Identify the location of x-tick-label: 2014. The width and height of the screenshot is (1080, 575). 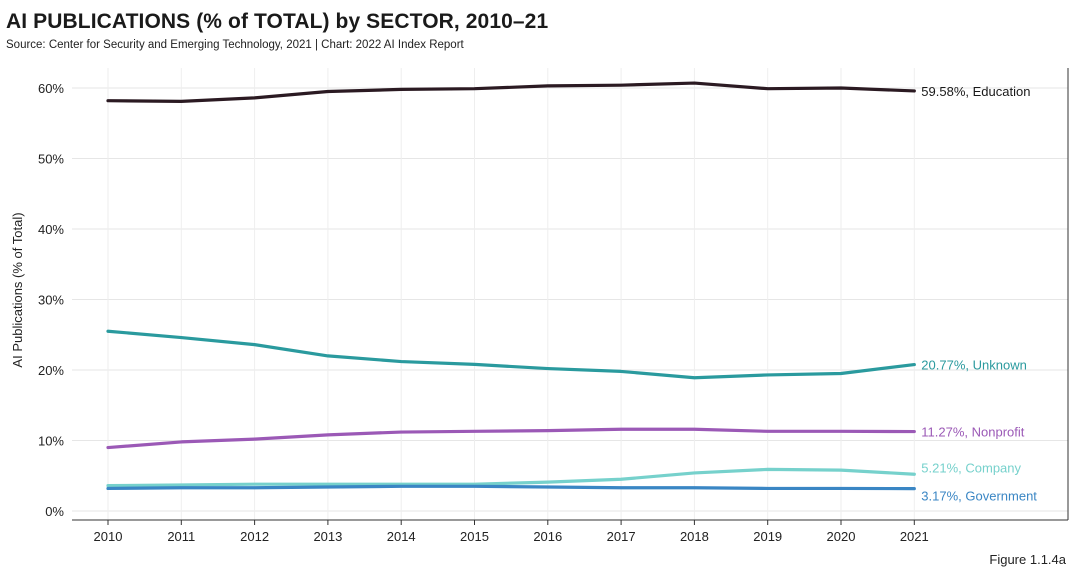
(401, 536).